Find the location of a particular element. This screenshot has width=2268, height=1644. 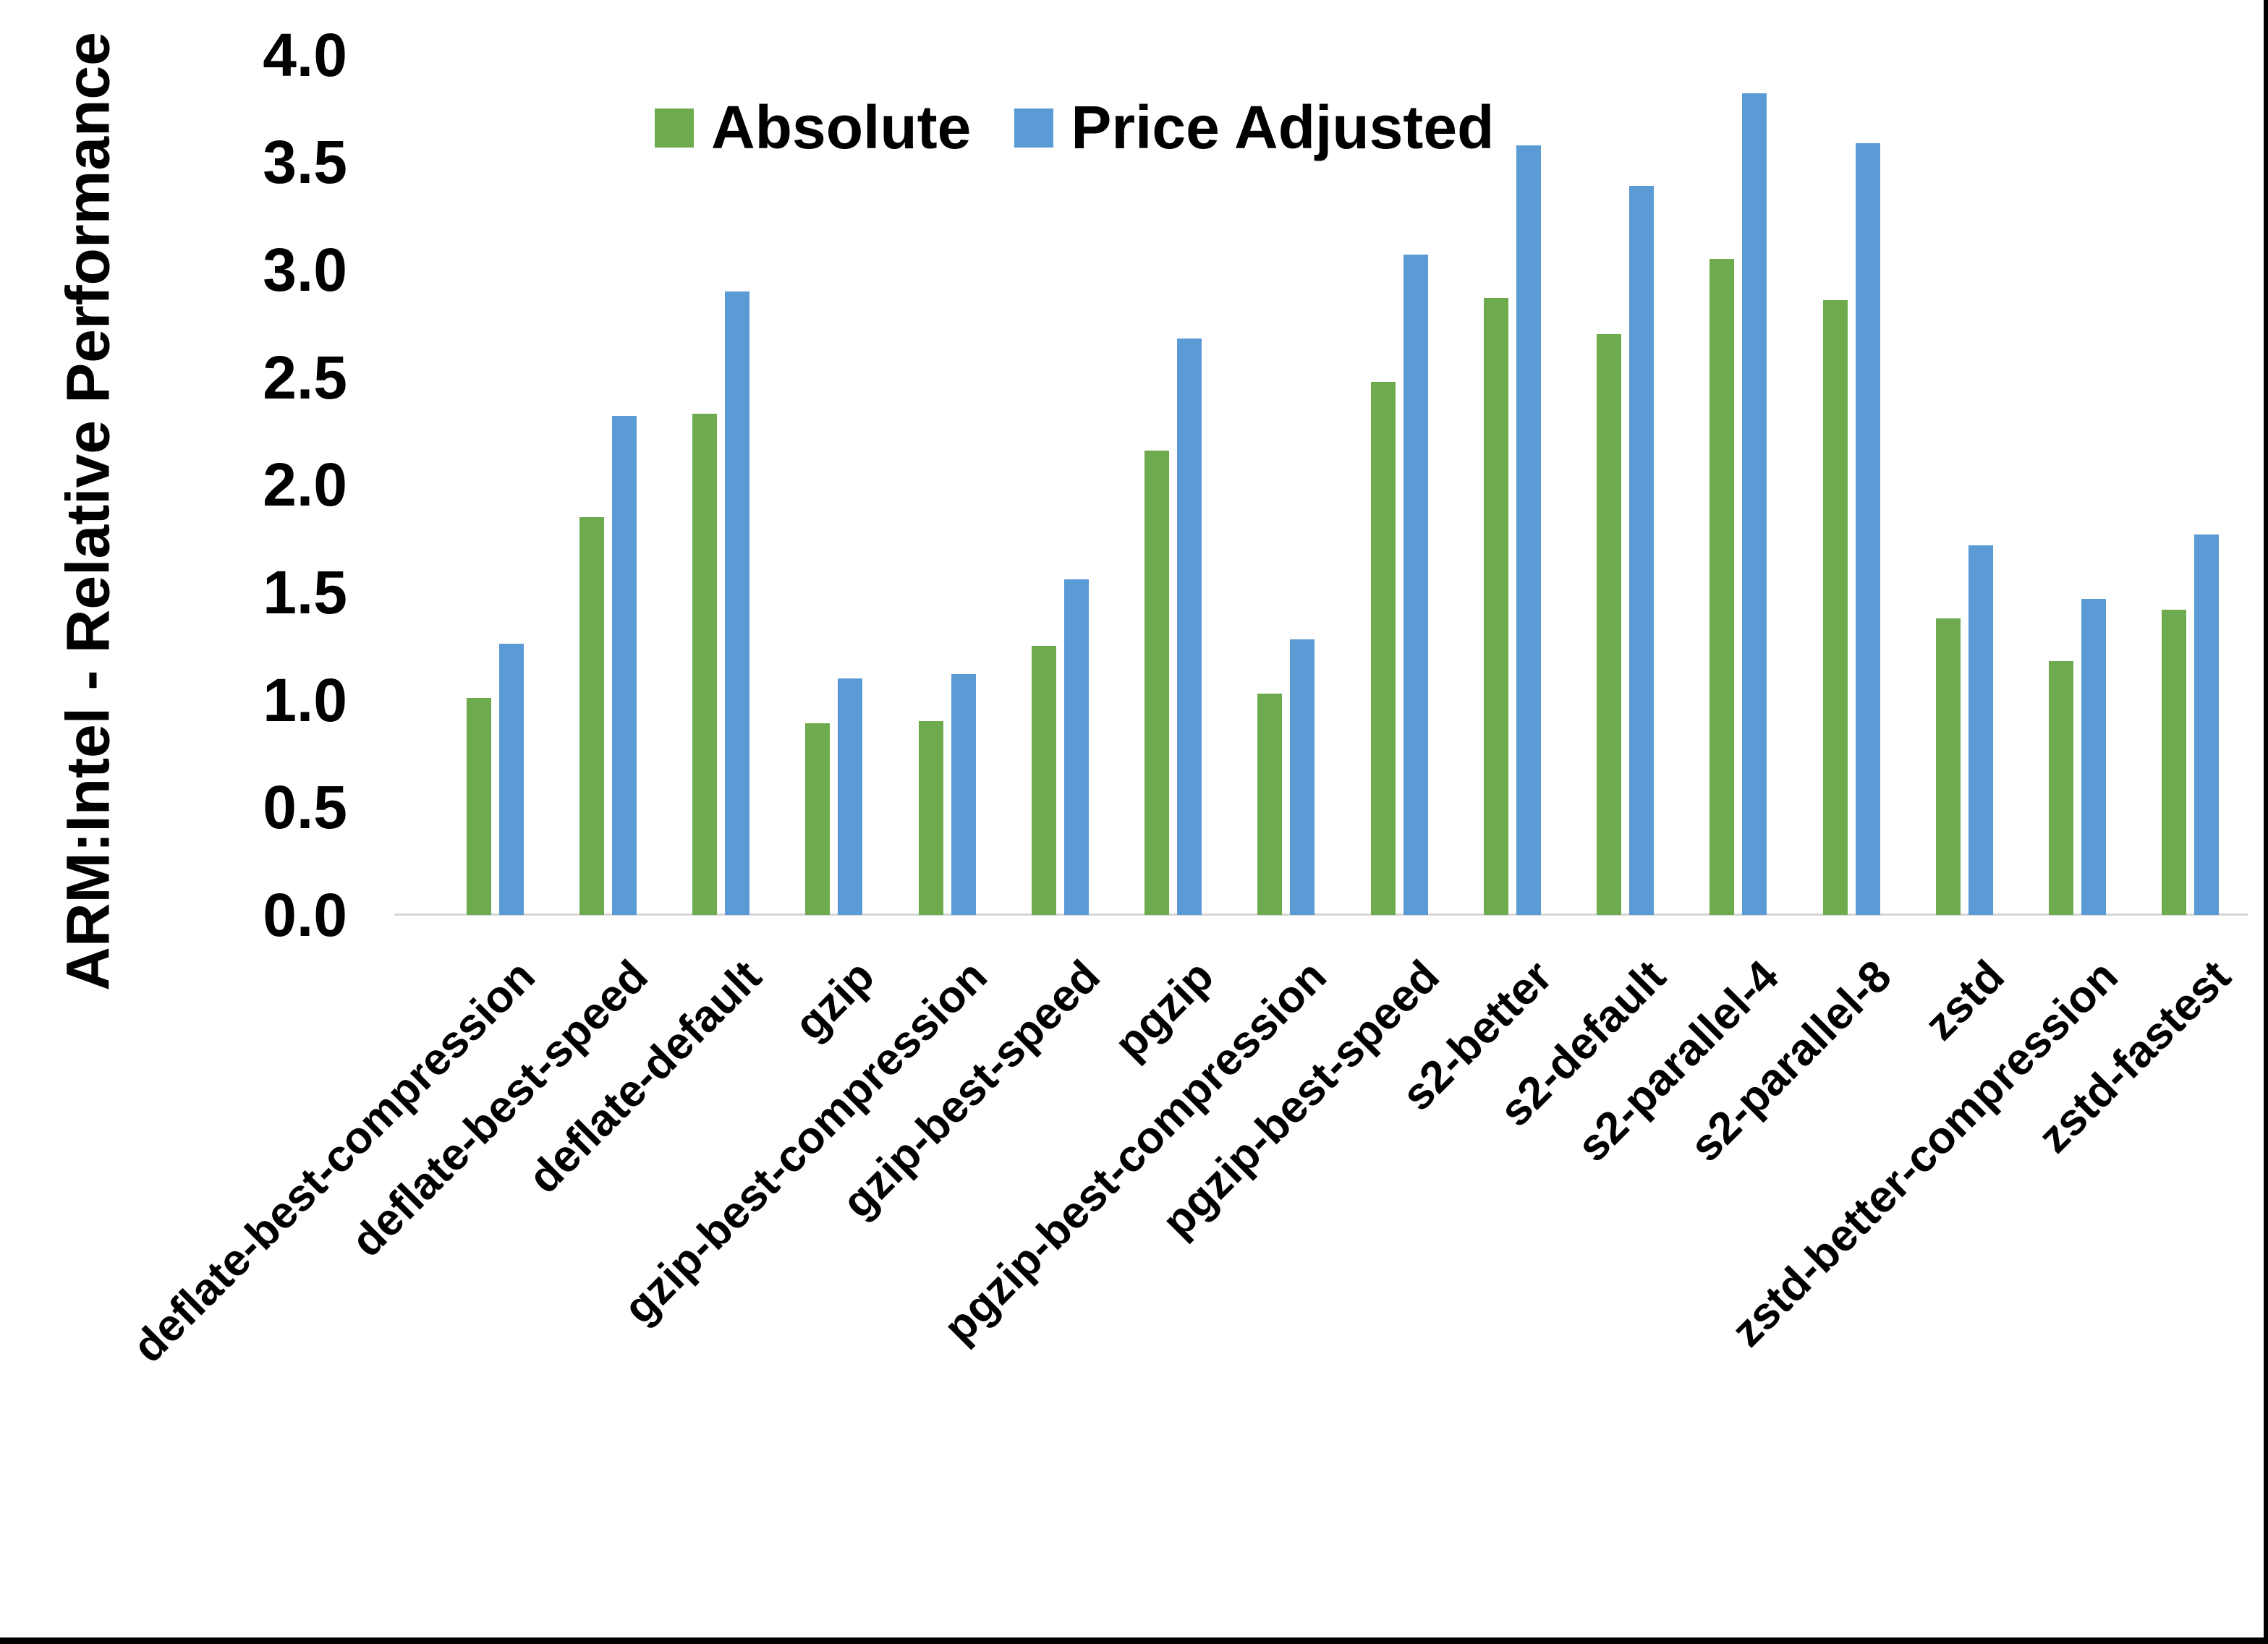

bar-absolute-pgzip-best-speed is located at coordinates (1383, 648).